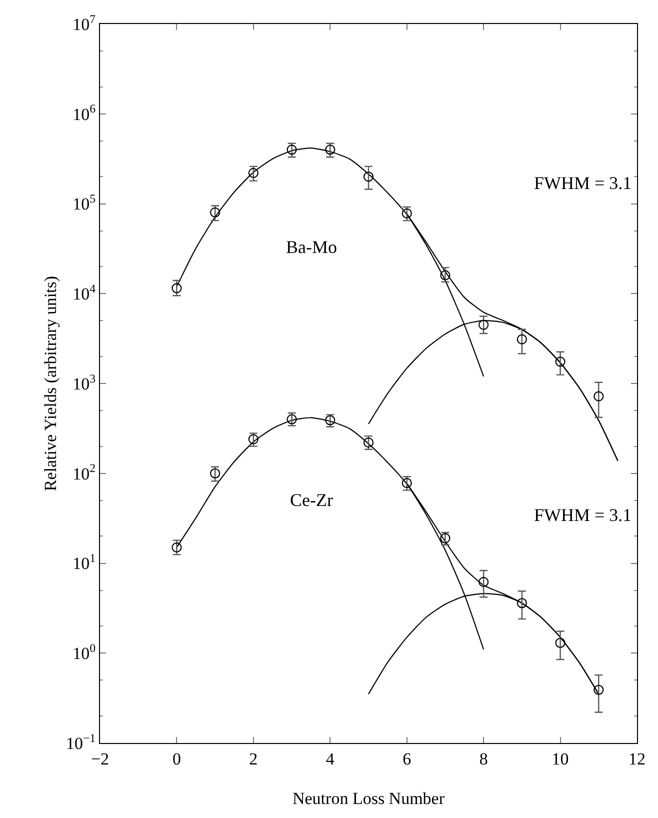 The width and height of the screenshot is (658, 818). What do you see at coordinates (84, 472) in the screenshot?
I see `y-tick-label: 10$^{2}$` at bounding box center [84, 472].